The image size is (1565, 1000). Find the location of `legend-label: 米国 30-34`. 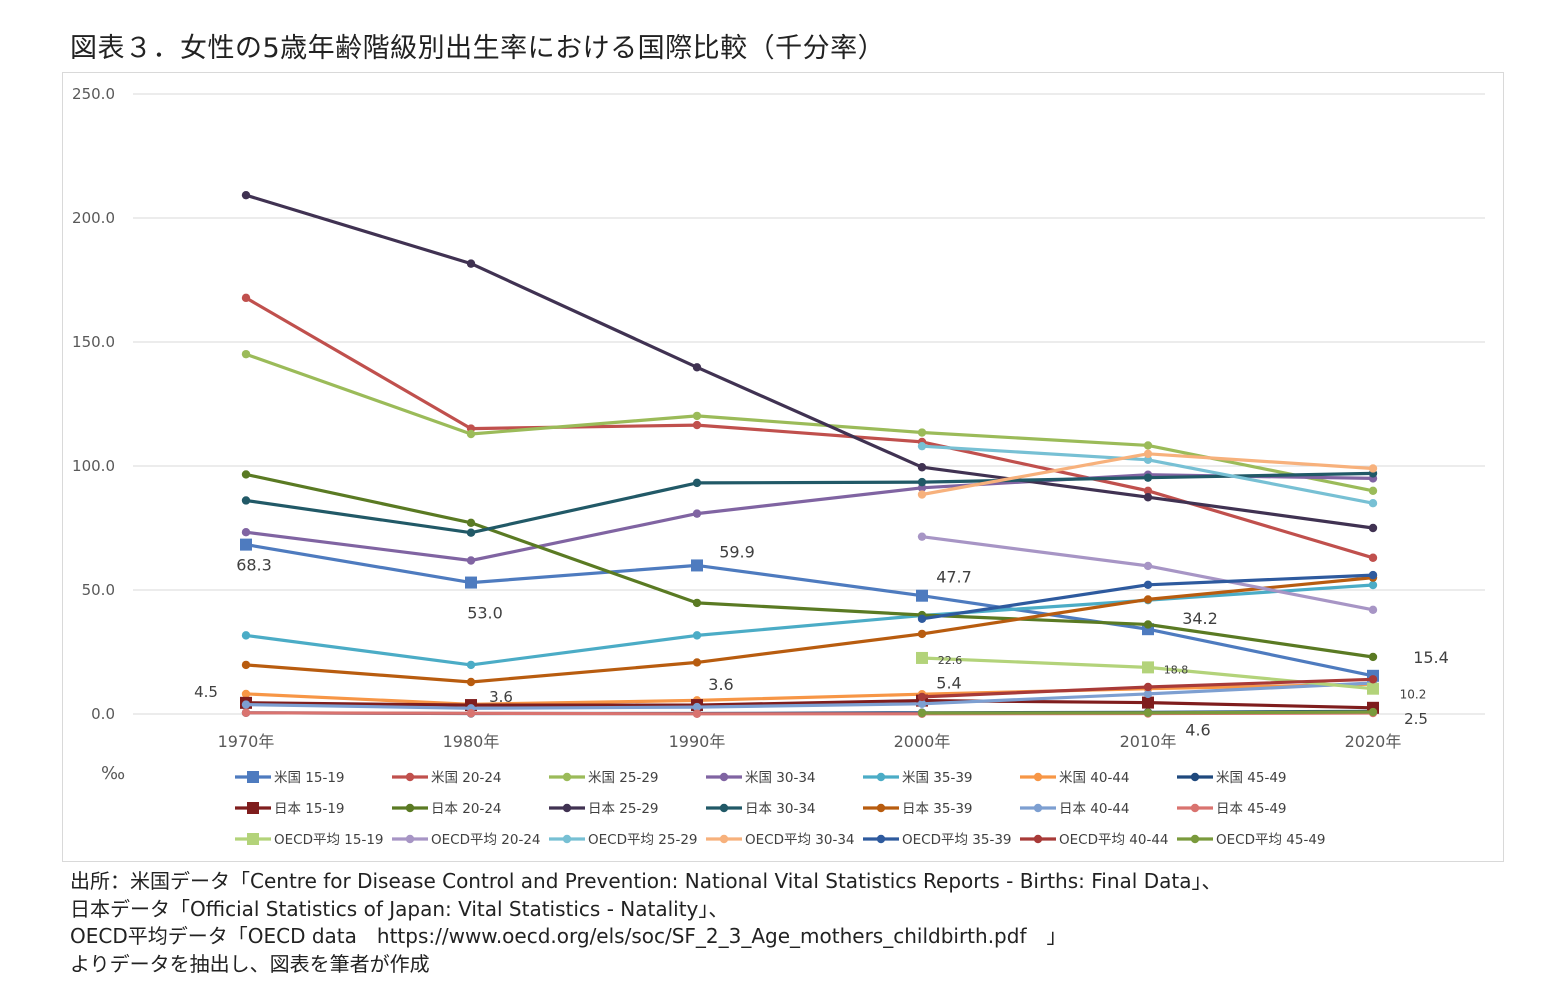

legend-label: 米国 30-34 is located at coordinates (780, 778).